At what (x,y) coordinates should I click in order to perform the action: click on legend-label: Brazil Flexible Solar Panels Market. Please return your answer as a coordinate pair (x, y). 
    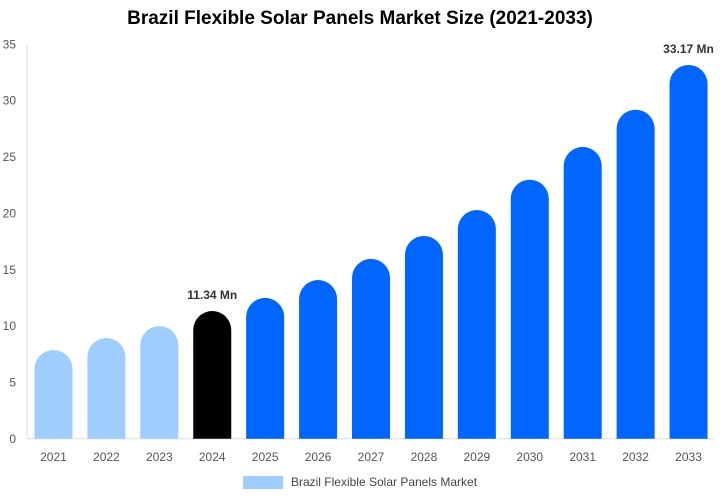
    Looking at the image, I should click on (384, 482).